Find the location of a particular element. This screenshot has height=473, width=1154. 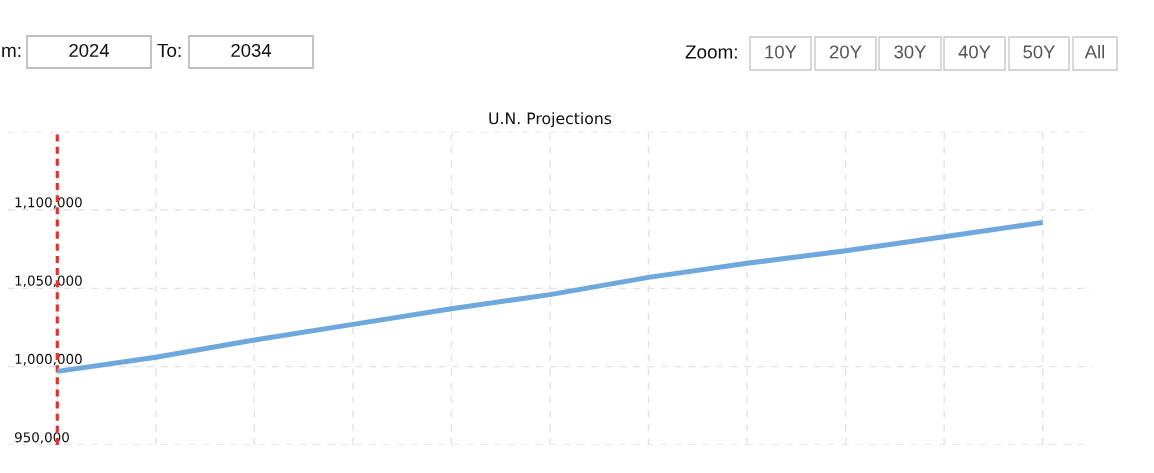

text: 2024 is located at coordinates (89, 50).